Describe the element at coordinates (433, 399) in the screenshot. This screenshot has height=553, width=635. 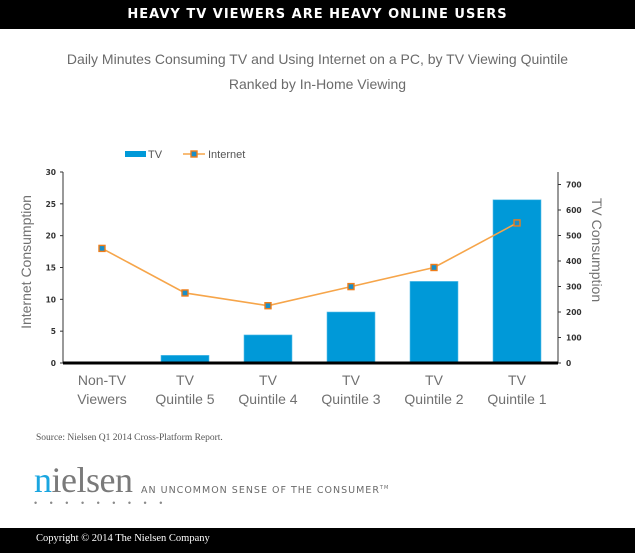
I see `category-label: Quintile 2` at that location.